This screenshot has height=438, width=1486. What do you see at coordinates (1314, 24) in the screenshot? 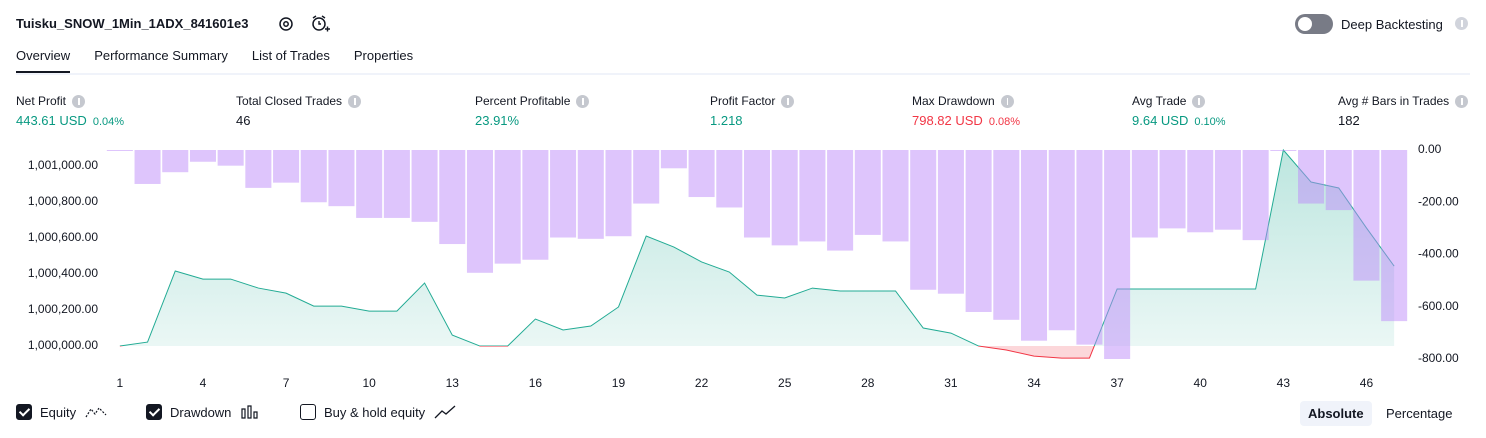
I see `deep-backtesting-toggle` at bounding box center [1314, 24].